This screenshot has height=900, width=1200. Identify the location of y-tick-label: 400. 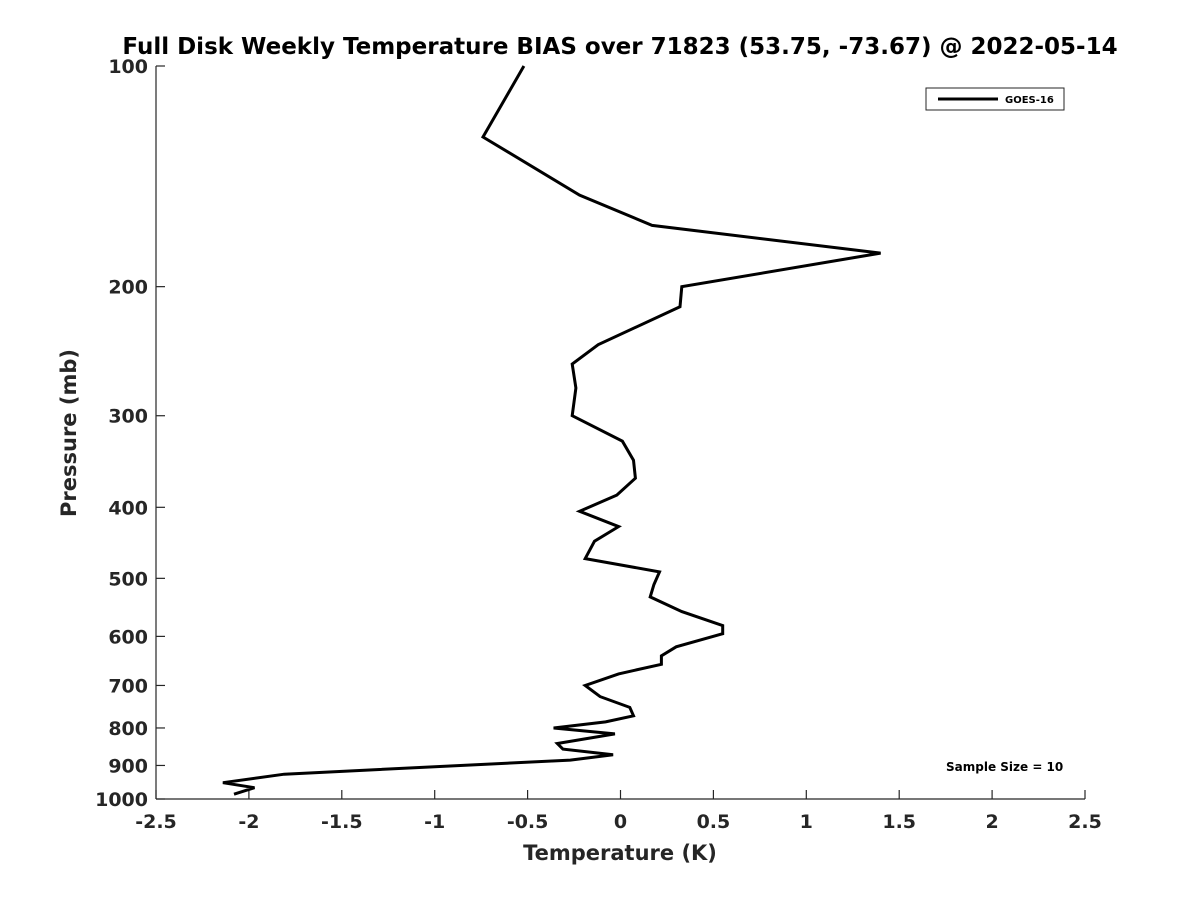
(128, 508).